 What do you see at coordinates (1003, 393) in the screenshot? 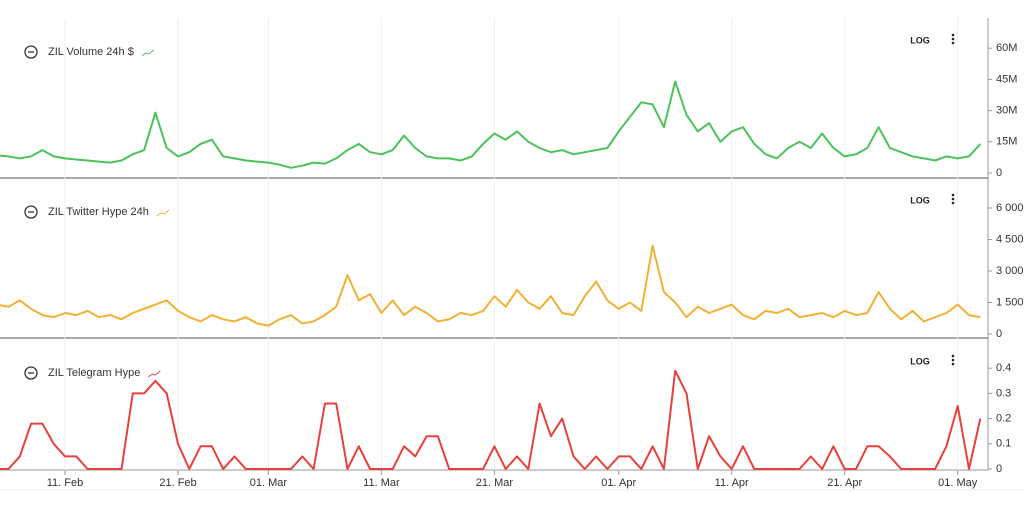
I see `y-tick-label: 0.3` at bounding box center [1003, 393].